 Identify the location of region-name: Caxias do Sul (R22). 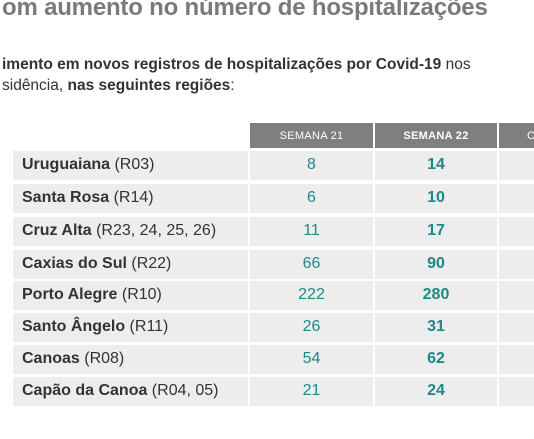
(96, 264).